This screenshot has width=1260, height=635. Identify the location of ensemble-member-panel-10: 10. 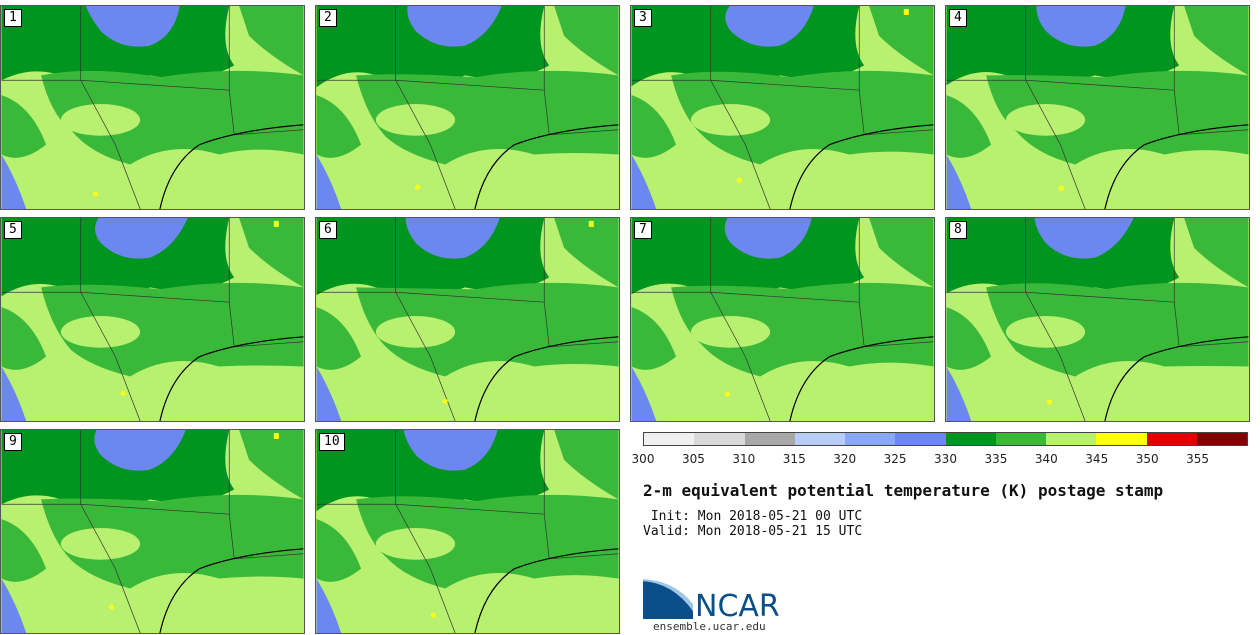
(467, 531).